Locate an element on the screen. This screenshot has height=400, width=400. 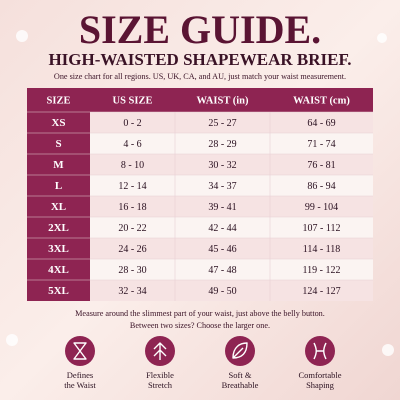
feature-label: the Waist is located at coordinates (80, 385).